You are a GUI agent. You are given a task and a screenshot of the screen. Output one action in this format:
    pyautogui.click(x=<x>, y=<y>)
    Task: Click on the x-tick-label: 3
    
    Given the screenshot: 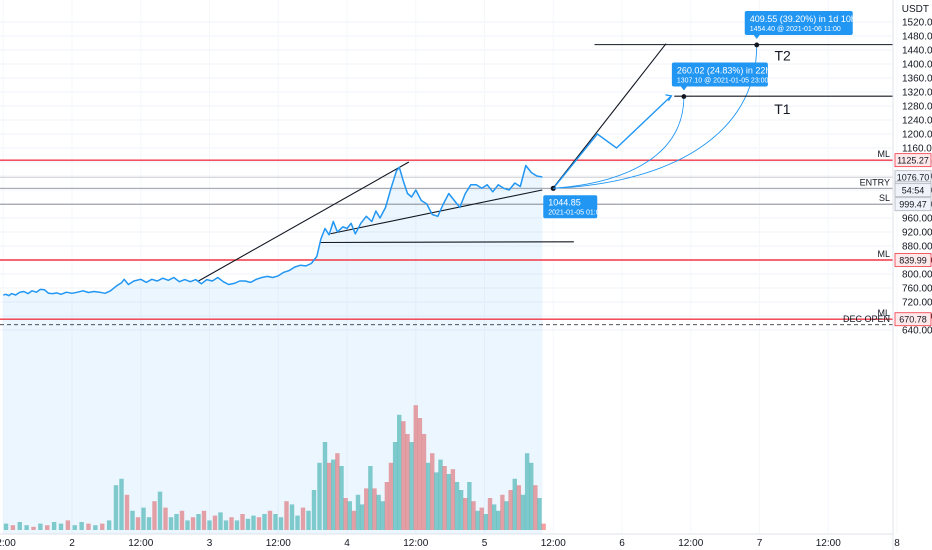 What is the action you would take?
    pyautogui.click(x=210, y=543)
    